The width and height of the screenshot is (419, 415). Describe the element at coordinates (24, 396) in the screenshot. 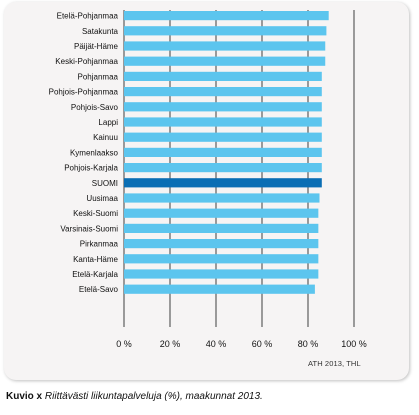

I see `caption-label: Kuvio x` at that location.